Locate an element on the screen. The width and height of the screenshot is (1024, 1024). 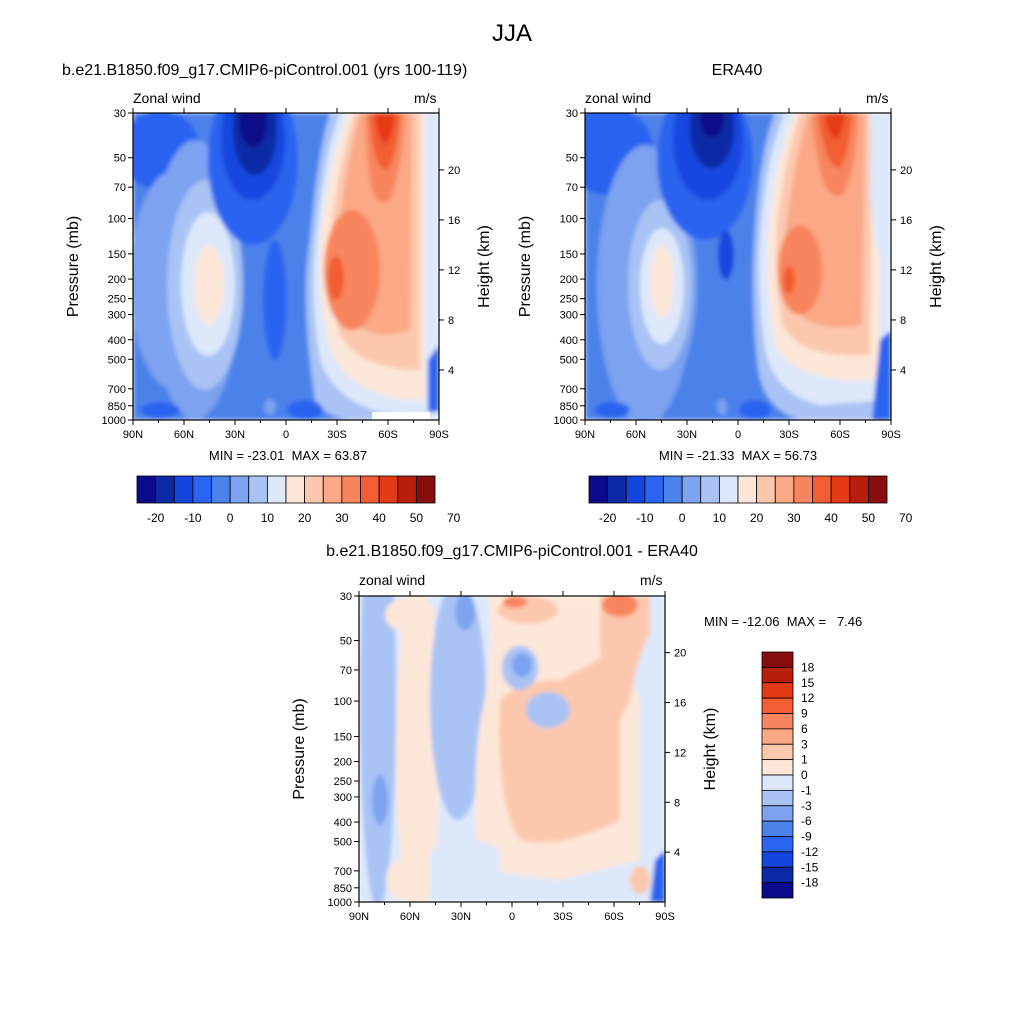
colorbar-tick-label: 40 is located at coordinates (379, 518).